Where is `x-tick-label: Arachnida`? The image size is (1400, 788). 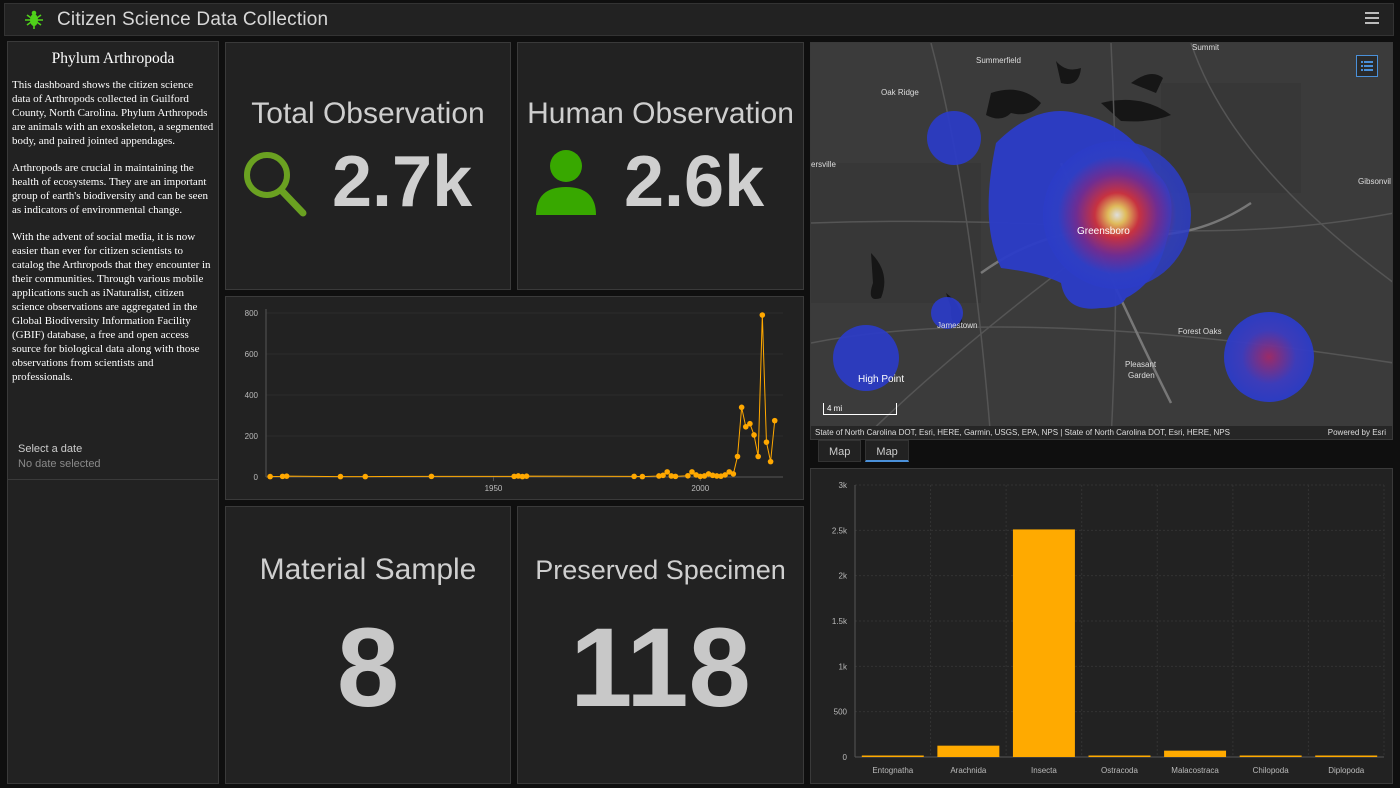
x-tick-label: Arachnida is located at coordinates (968, 770).